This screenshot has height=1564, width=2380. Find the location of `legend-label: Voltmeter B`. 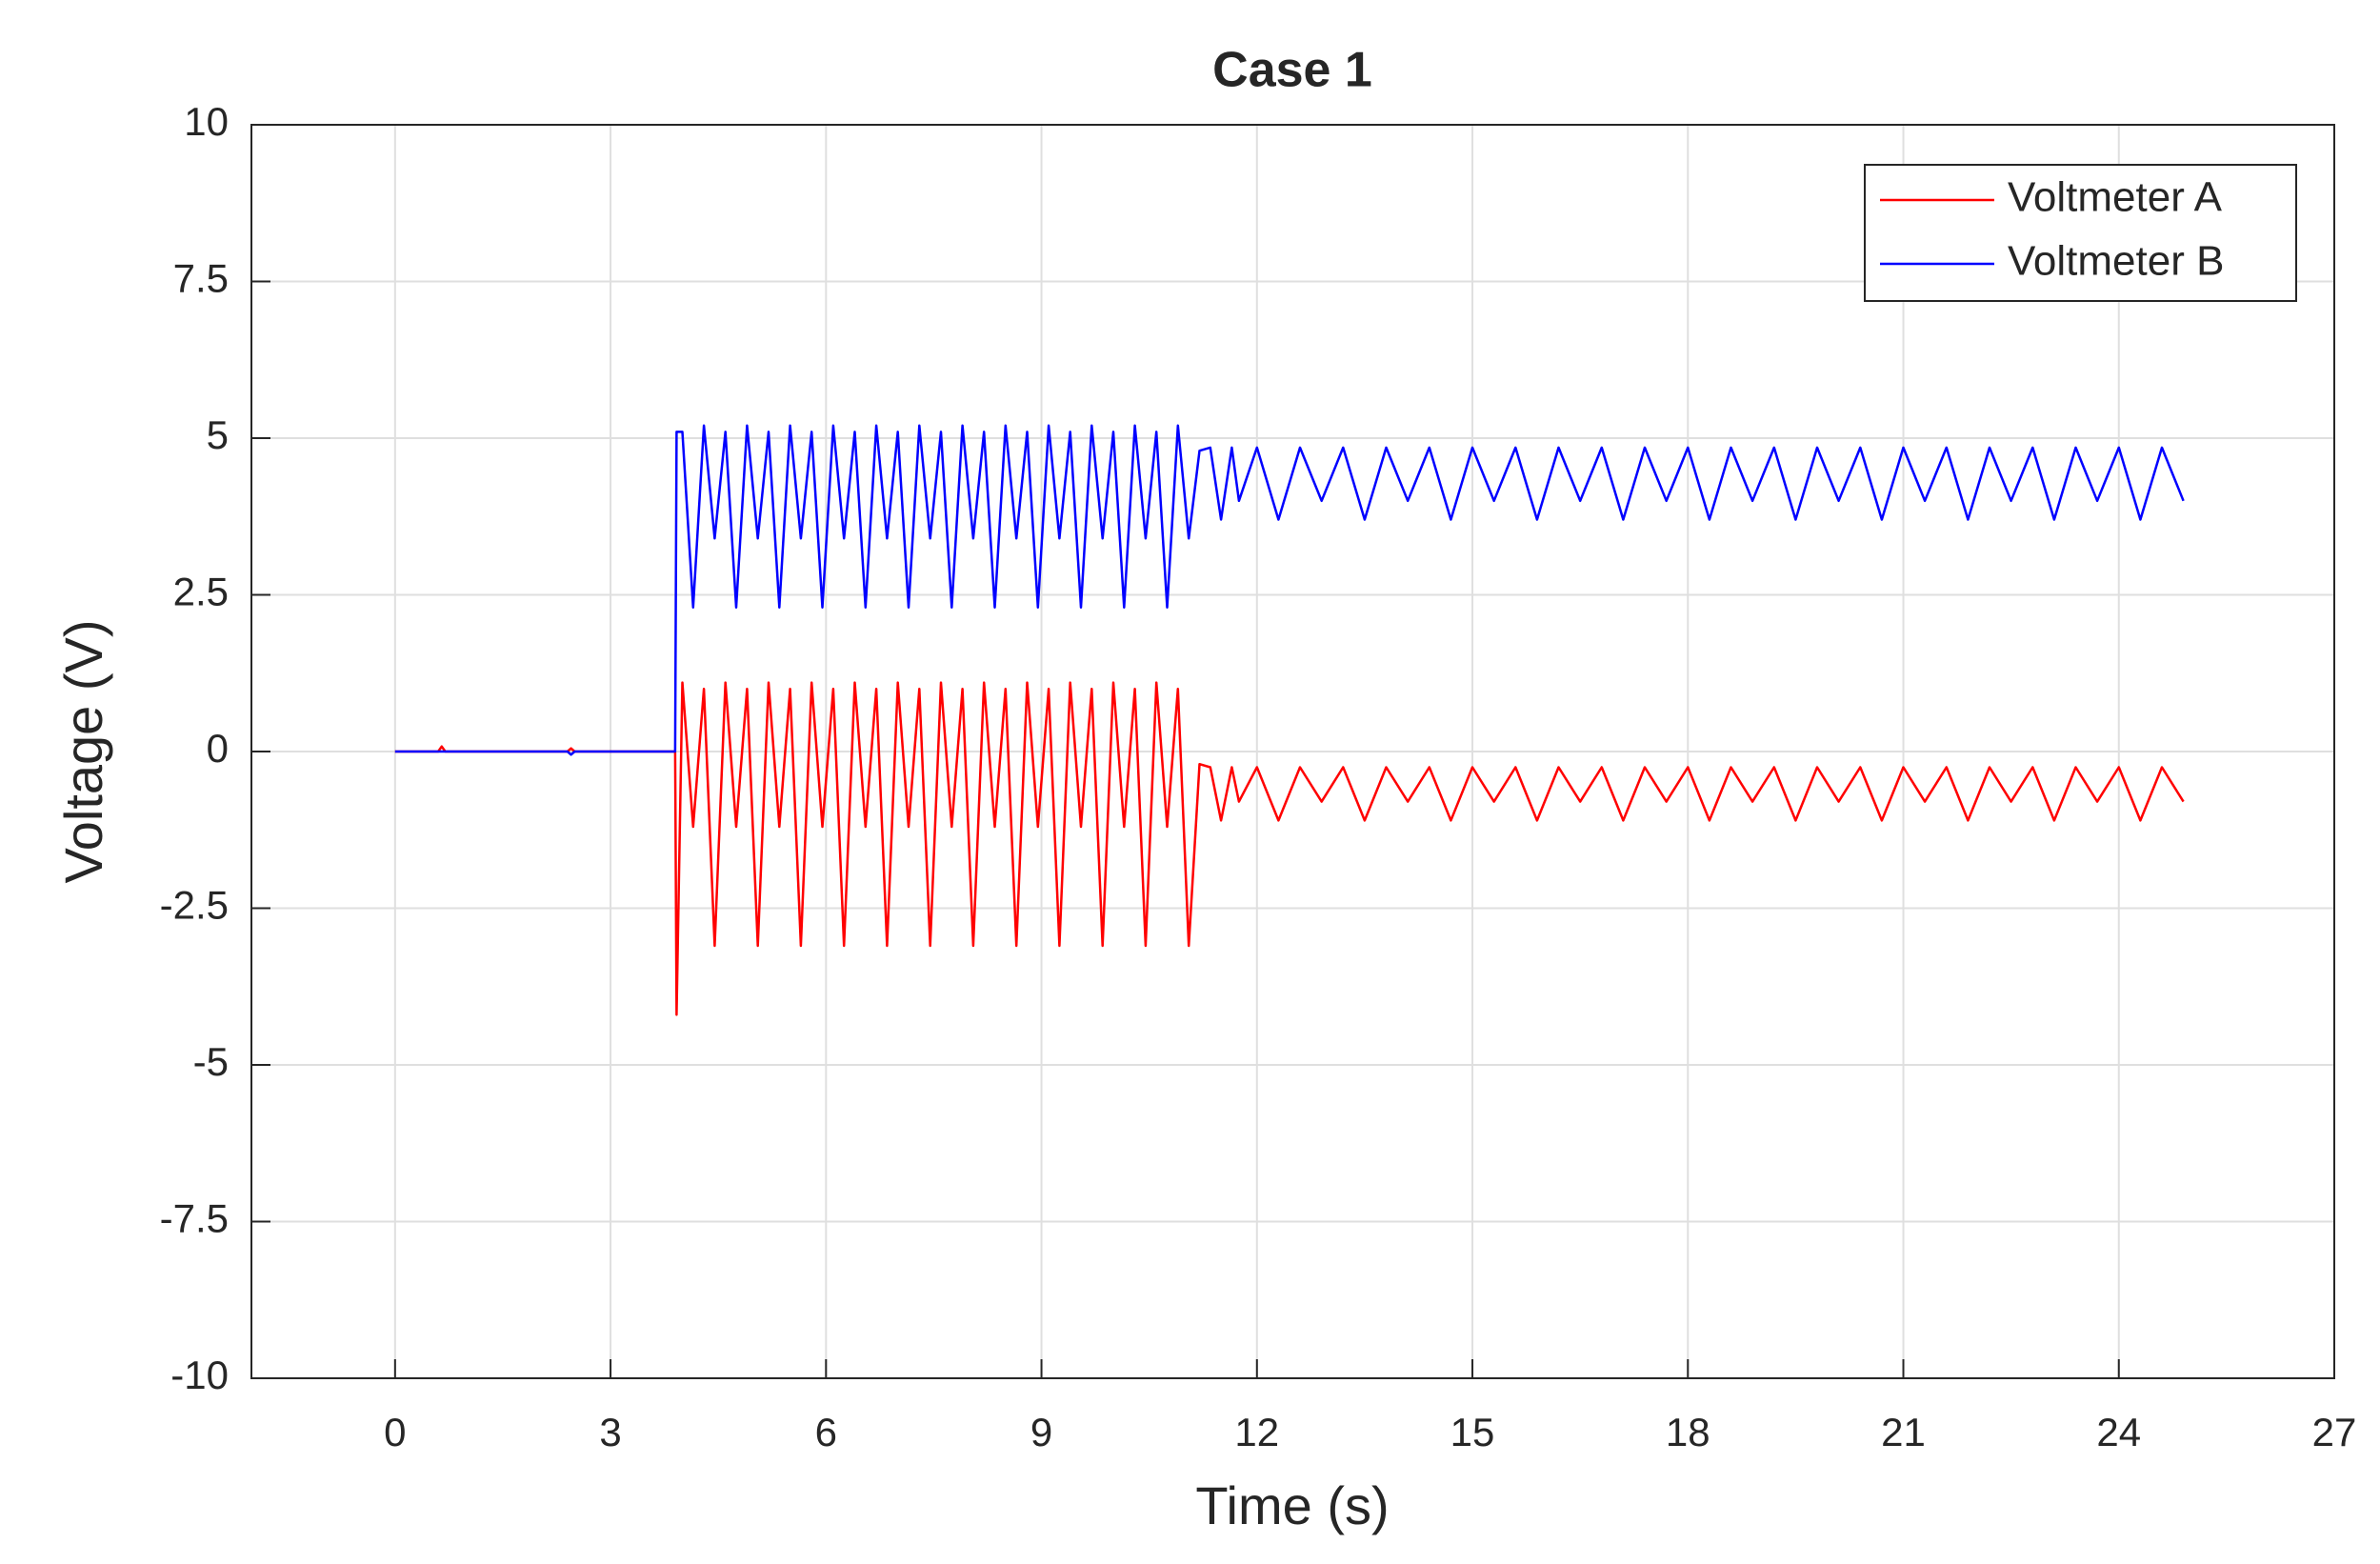

legend-label: Voltmeter B is located at coordinates (2116, 261).